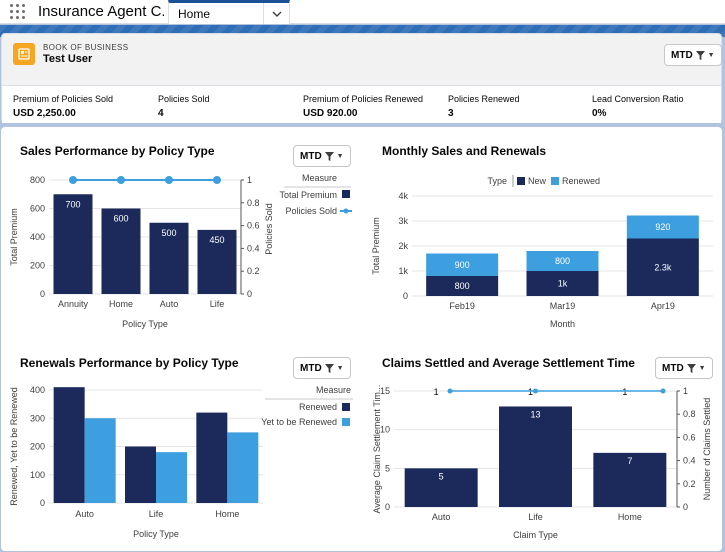 Image resolution: width=725 pixels, height=552 pixels. What do you see at coordinates (707, 449) in the screenshot?
I see `claims-y2-axis-label: Number of Claims Settled` at bounding box center [707, 449].